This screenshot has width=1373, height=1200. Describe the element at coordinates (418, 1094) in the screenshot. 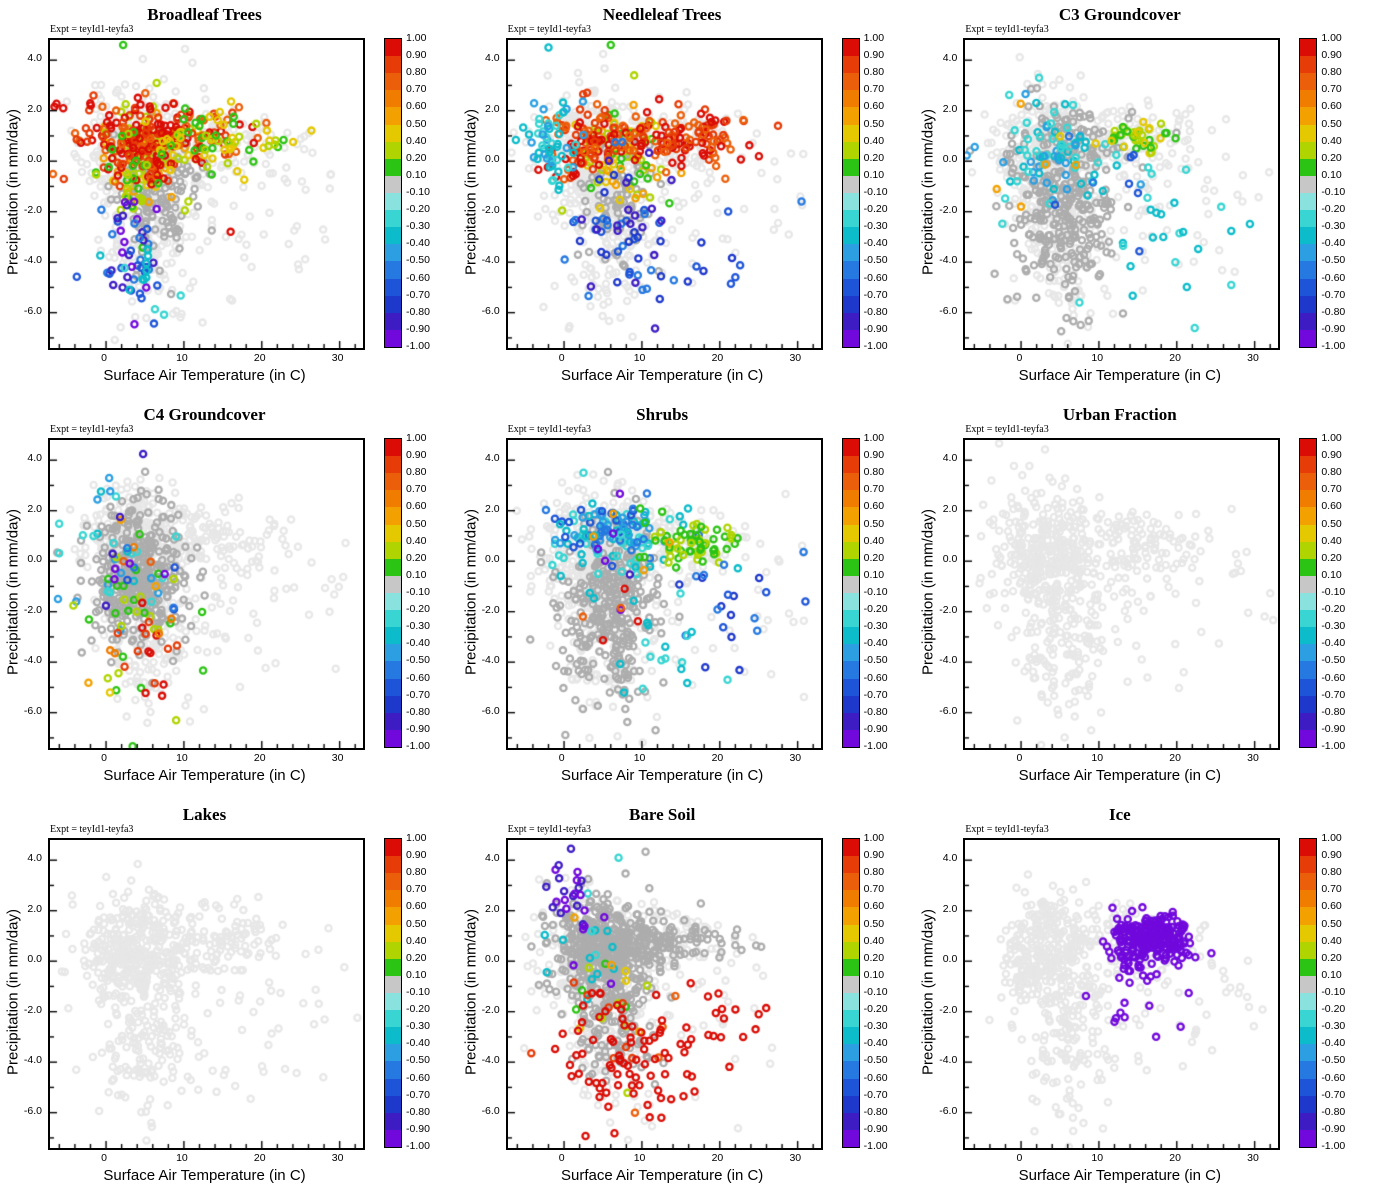

I see `colorbar-label: -0.70` at that location.